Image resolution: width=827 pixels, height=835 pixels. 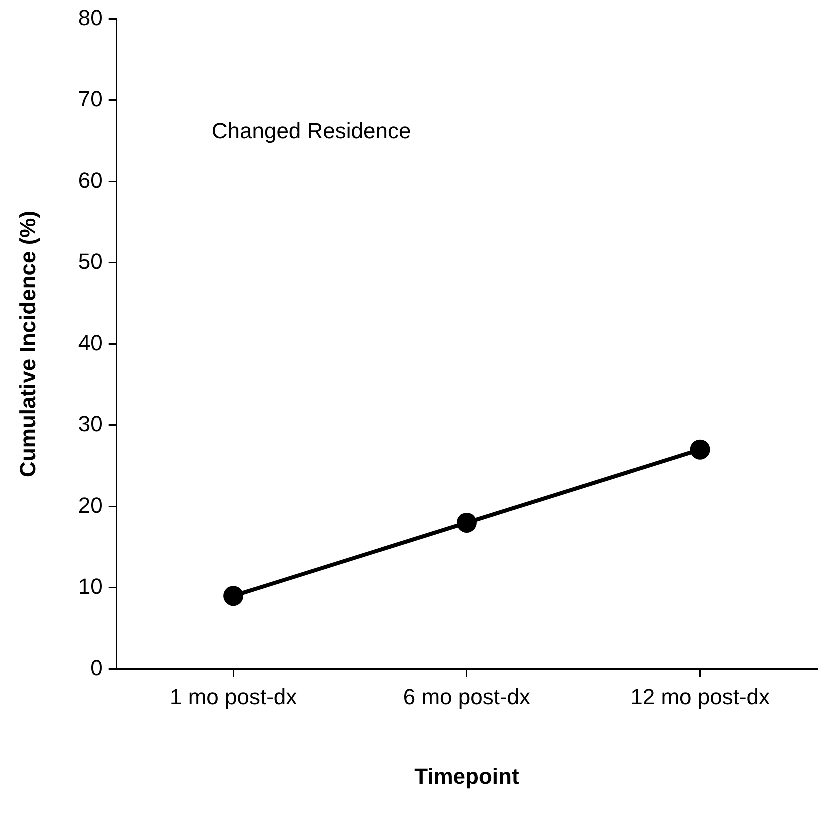 What do you see at coordinates (467, 776) in the screenshot?
I see `x-axis-title: Timepoint` at bounding box center [467, 776].